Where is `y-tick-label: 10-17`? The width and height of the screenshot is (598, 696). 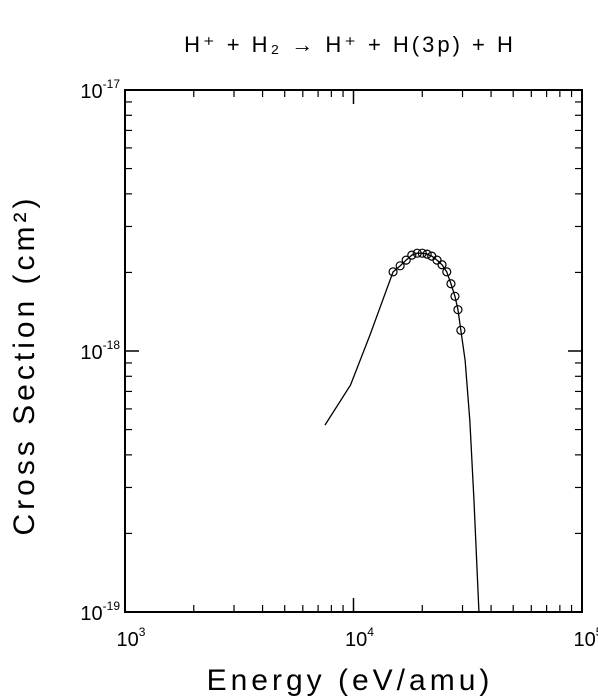
y-tick-label: 10-17 is located at coordinates (100, 90).